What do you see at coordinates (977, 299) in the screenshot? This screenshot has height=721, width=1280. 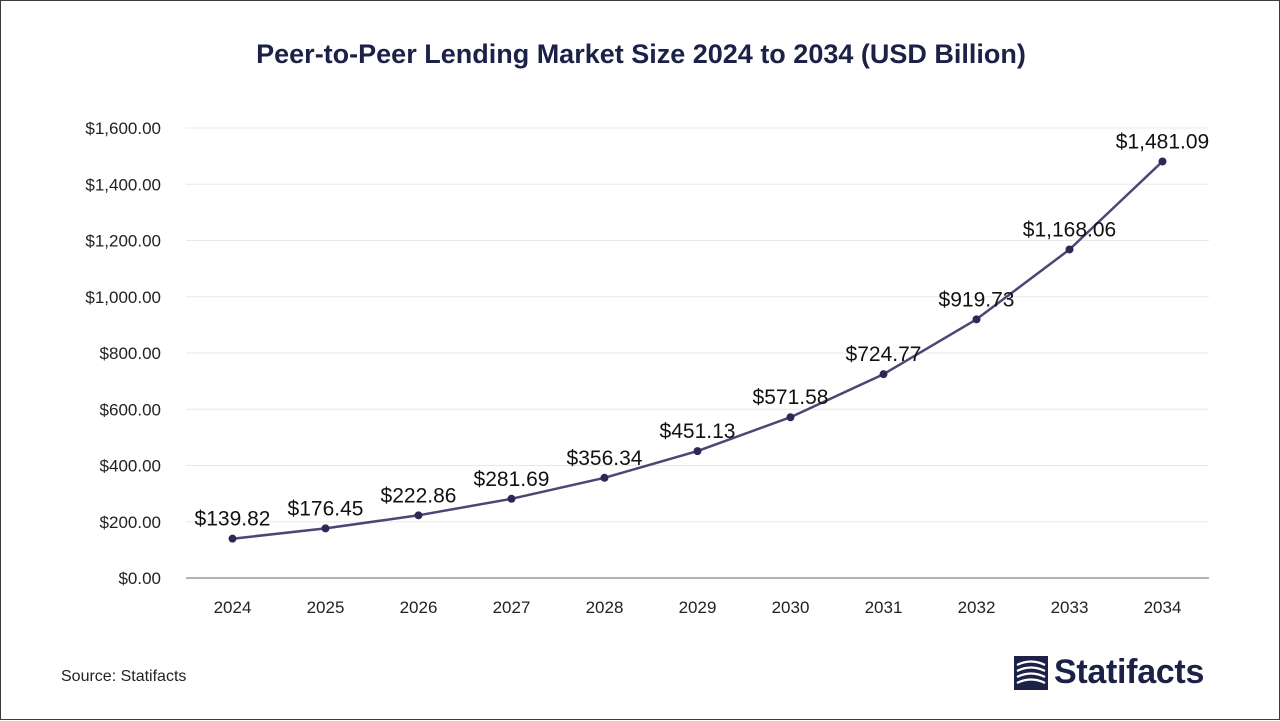 I see `data-label: $919.73` at bounding box center [977, 299].